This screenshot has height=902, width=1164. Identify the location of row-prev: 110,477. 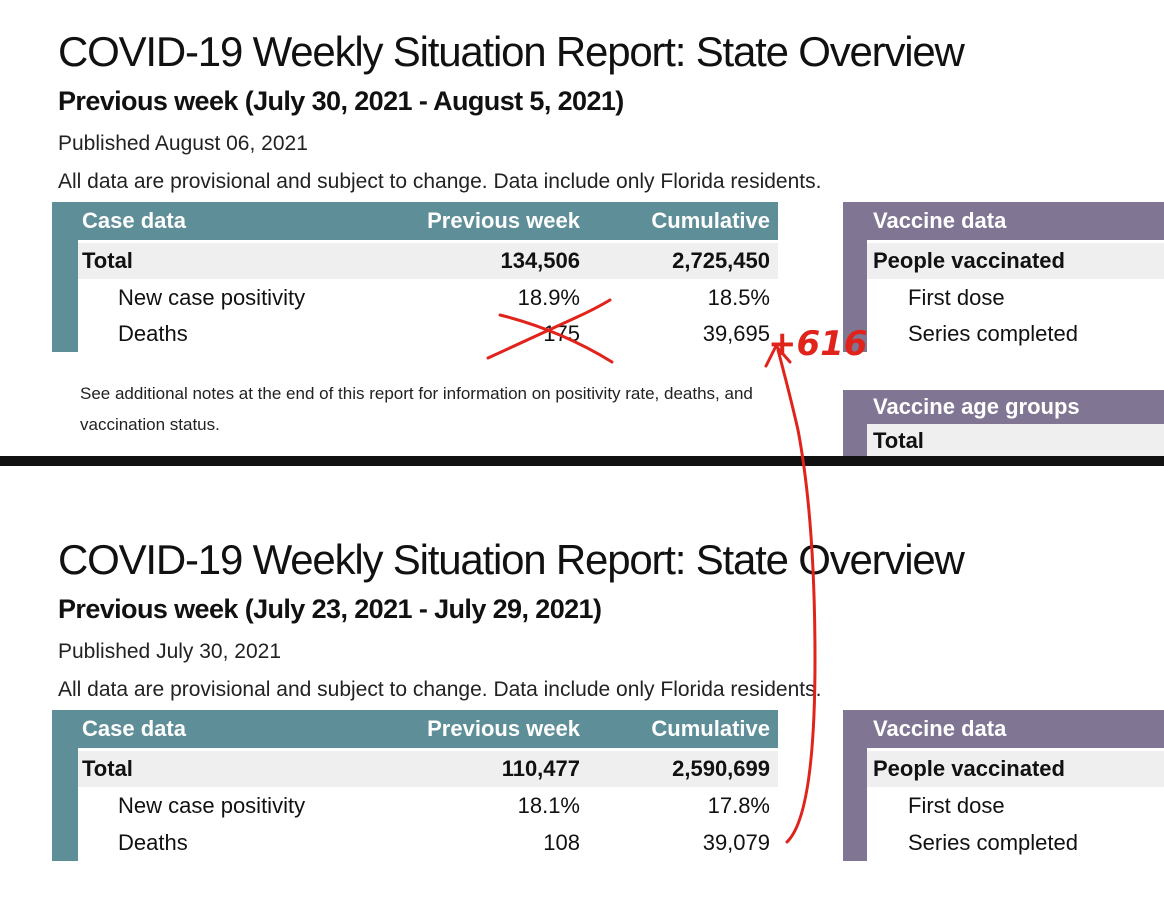
(540, 768).